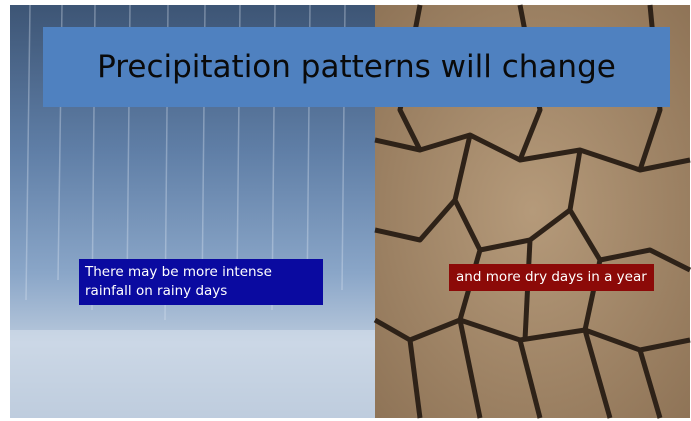 Image resolution: width=691 pixels, height=421 pixels. Describe the element at coordinates (551, 277) in the screenshot. I see `caption-right: and more dry days in a year` at that location.